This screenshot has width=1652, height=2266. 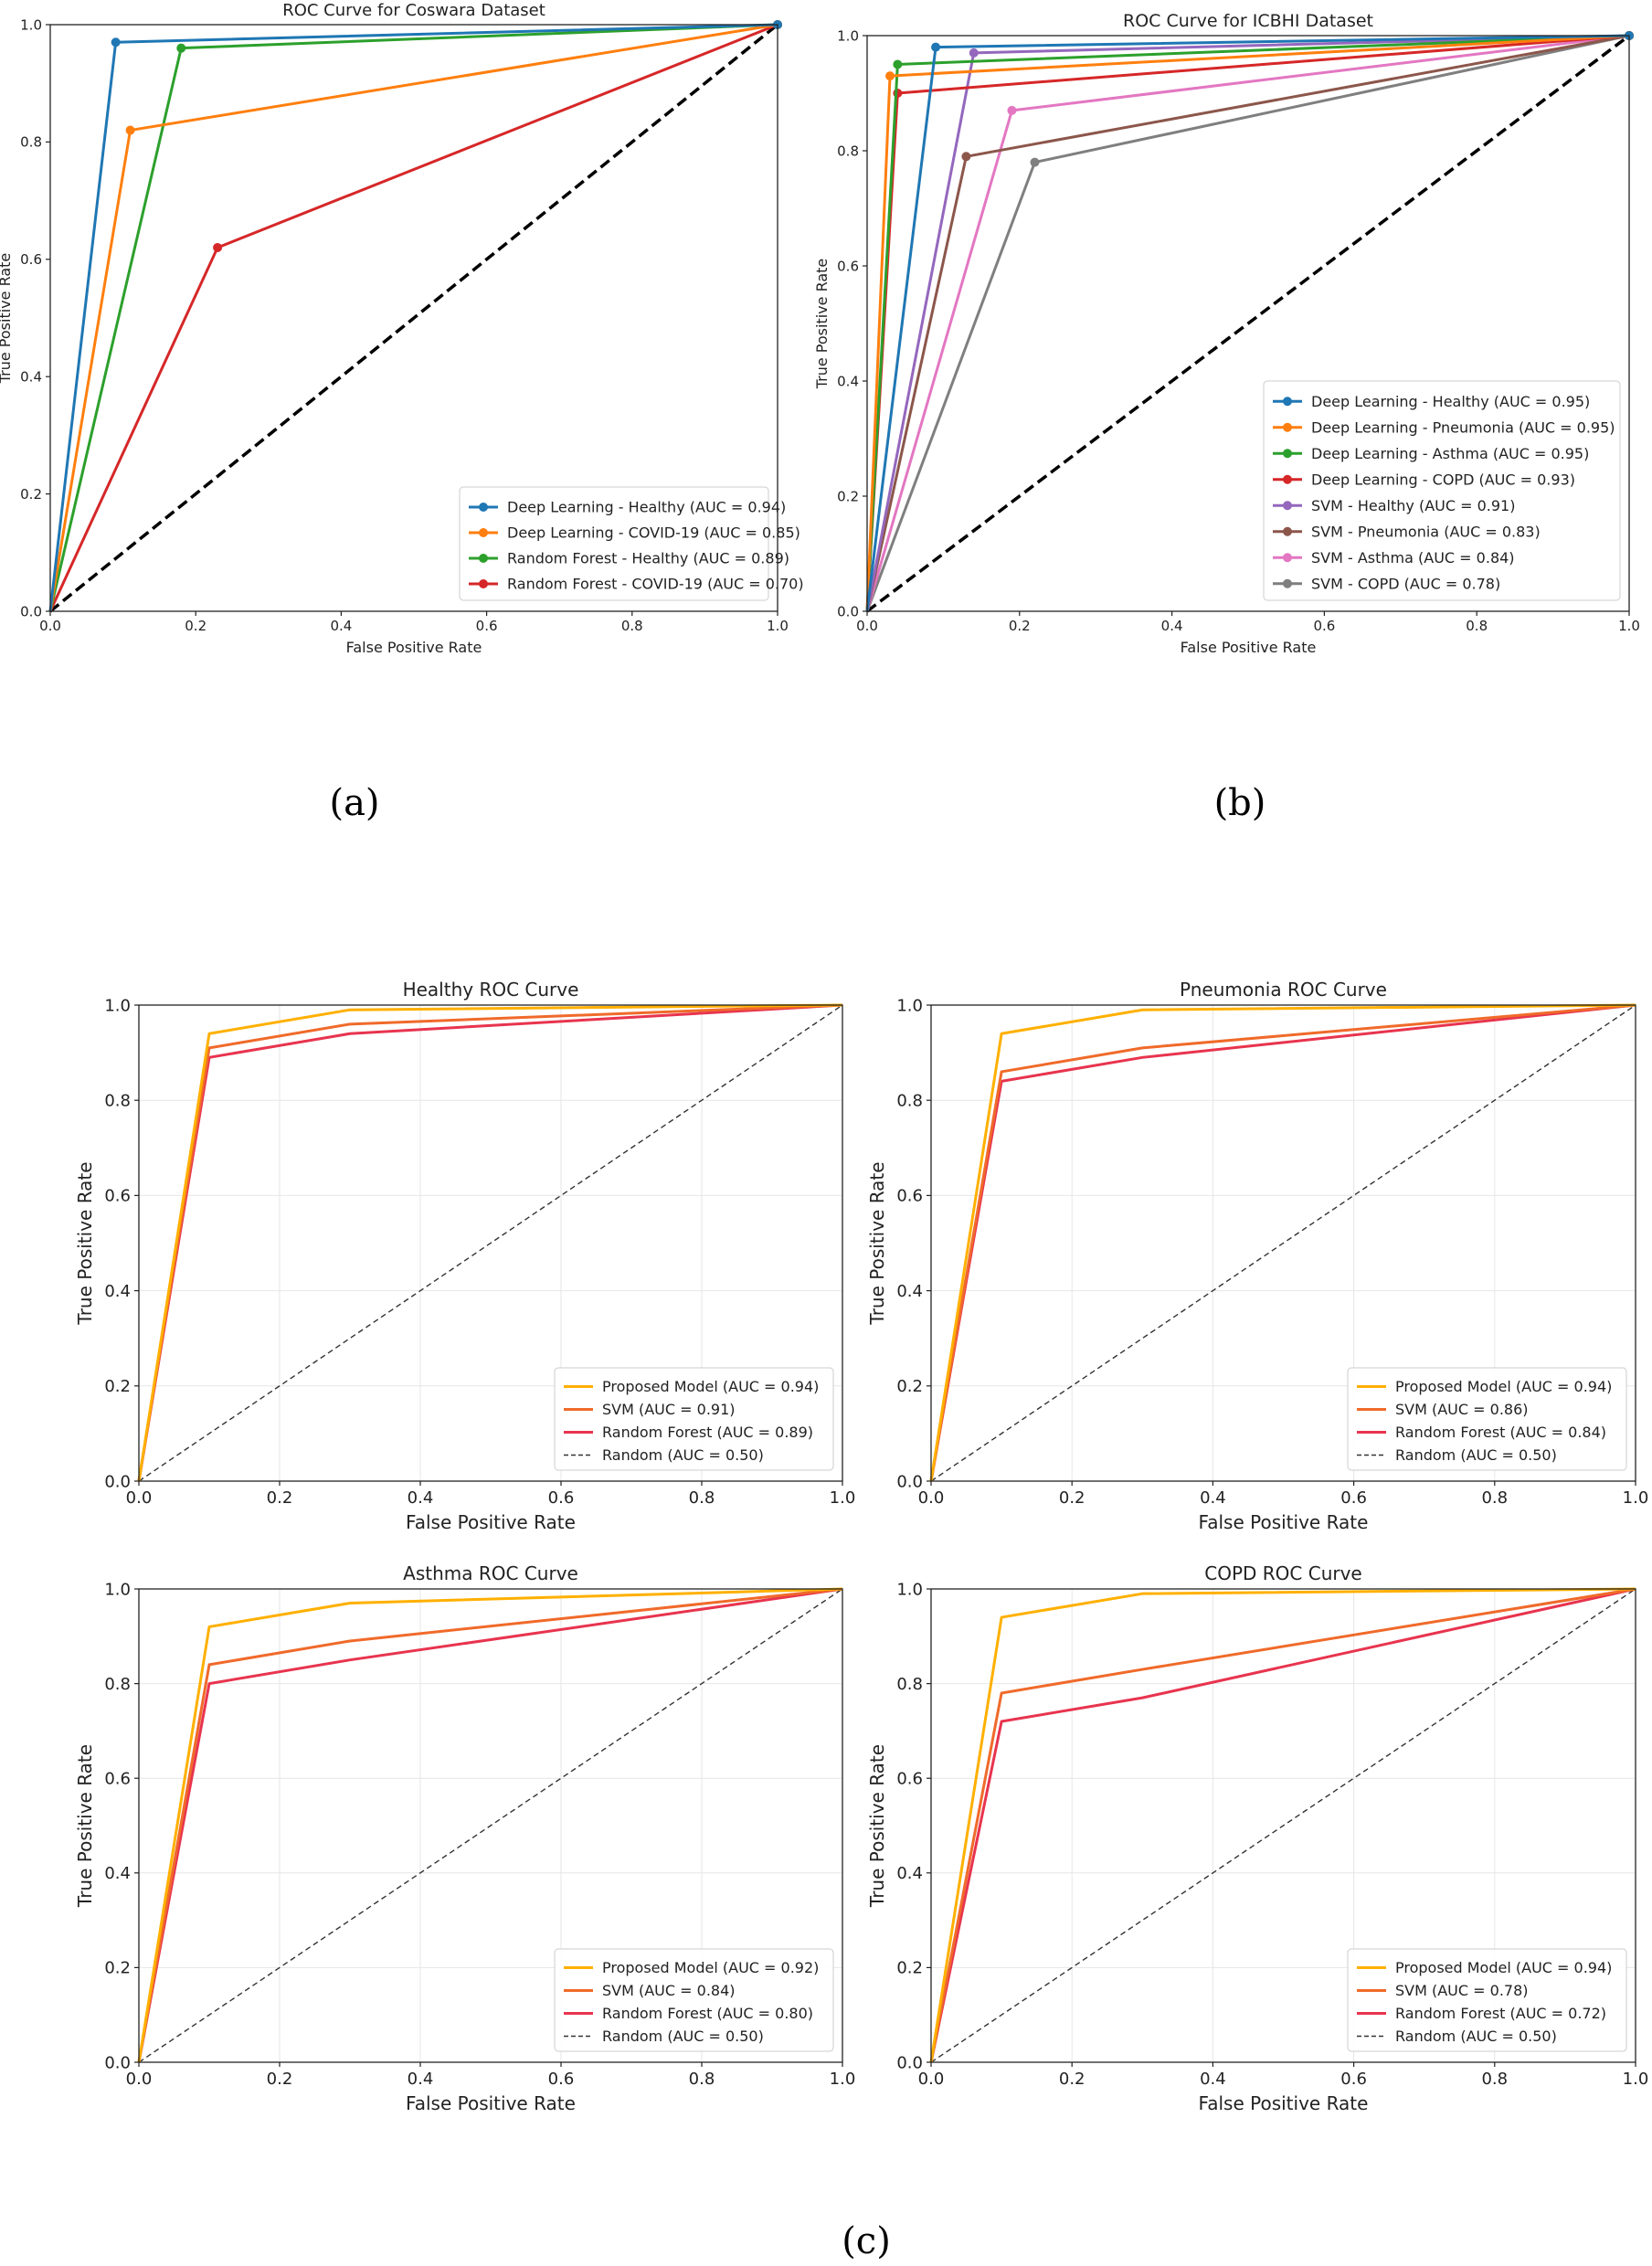 What do you see at coordinates (711, 1968) in the screenshot?
I see `legend-entry-label: Proposed Model (AUC = 0.92)` at bounding box center [711, 1968].